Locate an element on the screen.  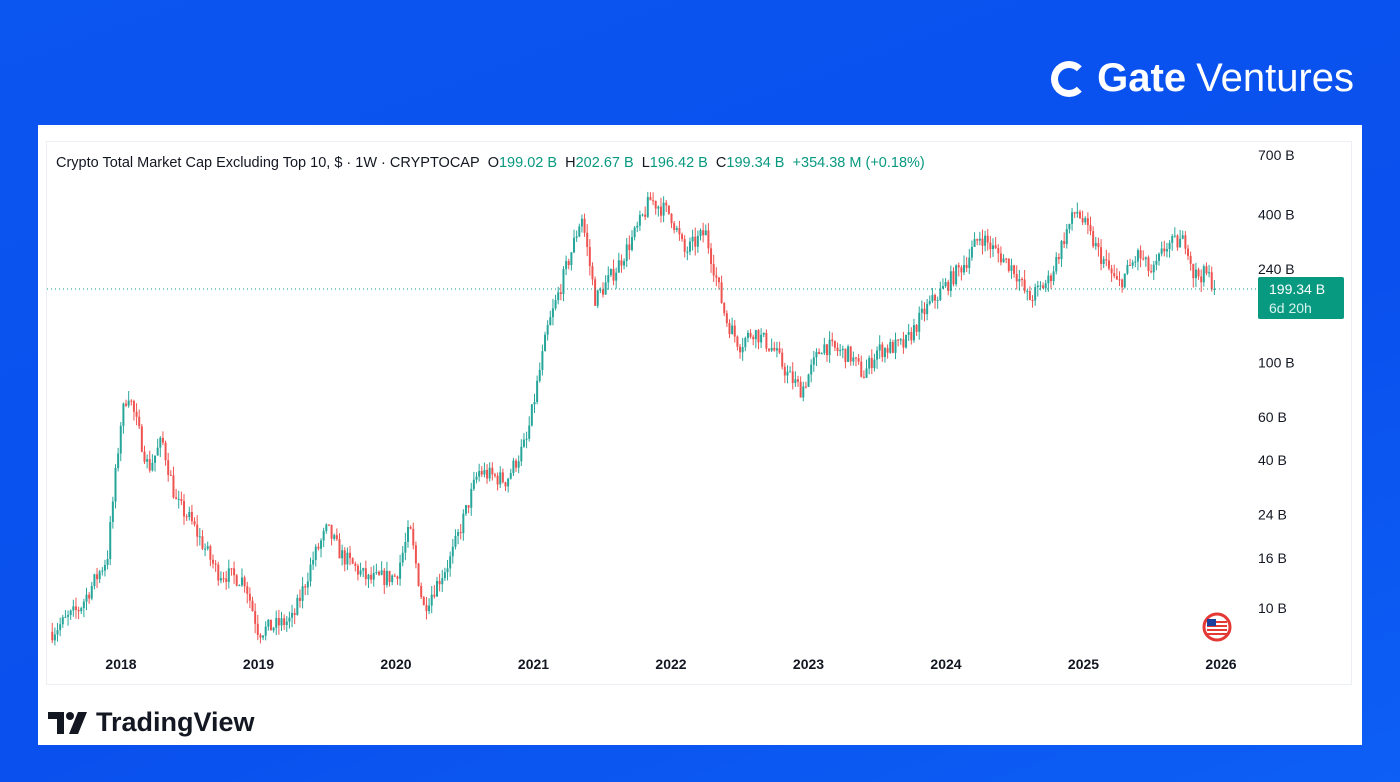
x-tick-label: 2018 is located at coordinates (120, 664).